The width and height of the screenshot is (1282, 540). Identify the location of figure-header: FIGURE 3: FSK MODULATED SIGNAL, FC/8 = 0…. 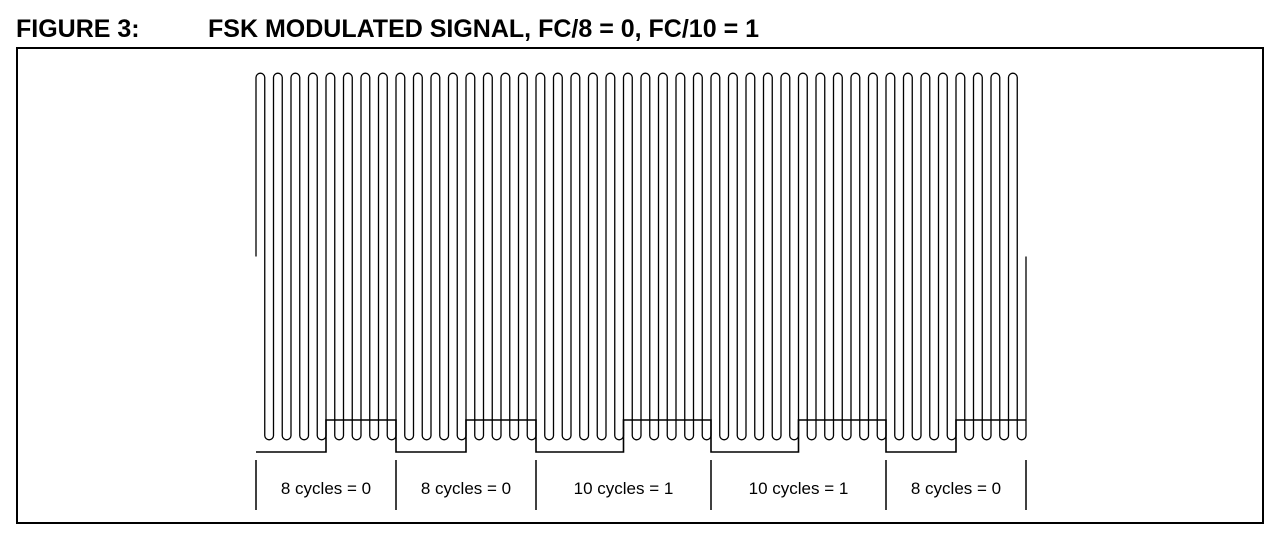
(646, 29).